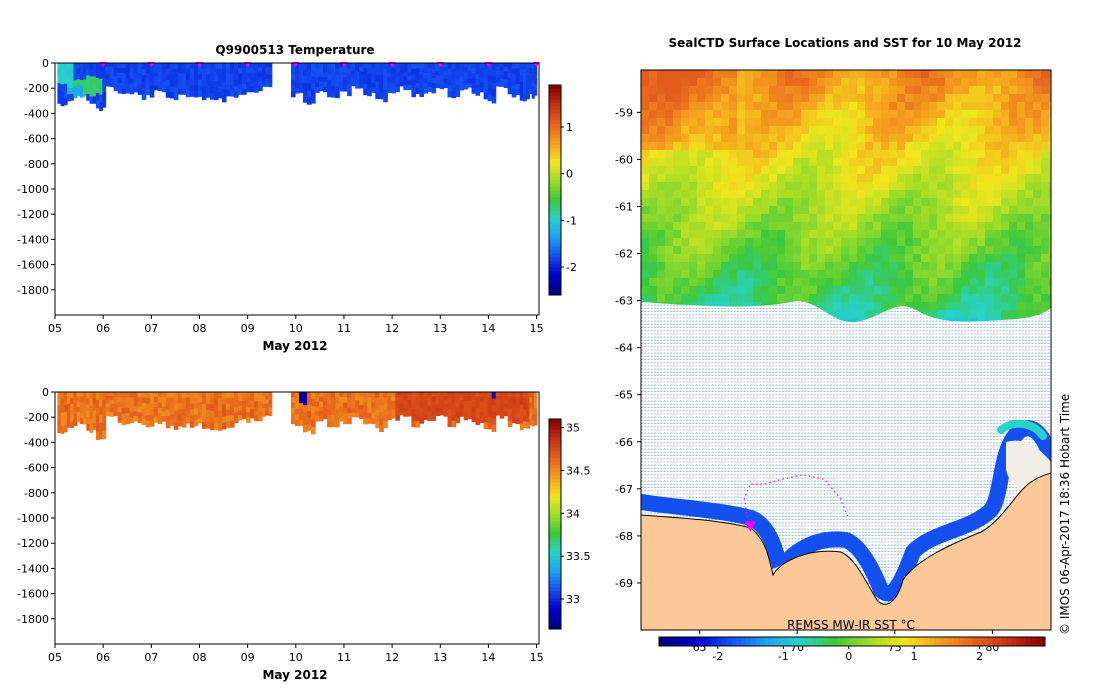 The width and height of the screenshot is (1099, 700). Describe the element at coordinates (33, 619) in the screenshot. I see `y-tick-label: -1800` at that location.